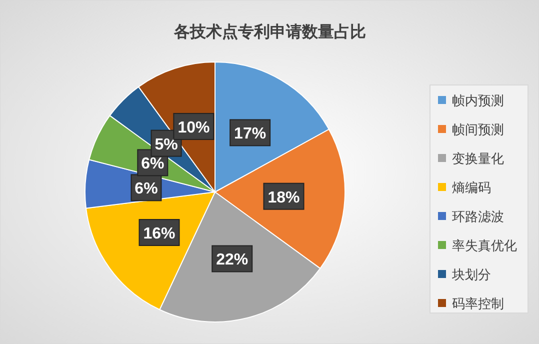  What do you see at coordinates (284, 197) in the screenshot?
I see `data-label: 18%` at bounding box center [284, 197].